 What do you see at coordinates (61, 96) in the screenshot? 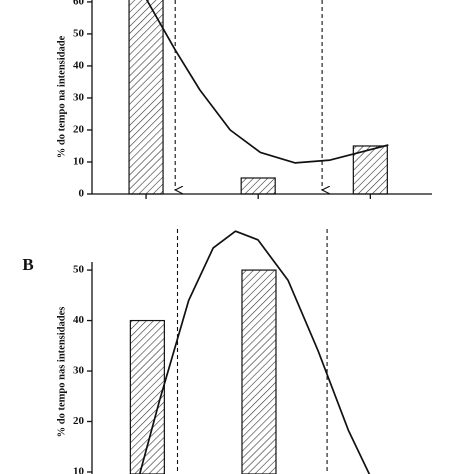
I see `y-axis-label: % do tempo na intensidade` at bounding box center [61, 96].